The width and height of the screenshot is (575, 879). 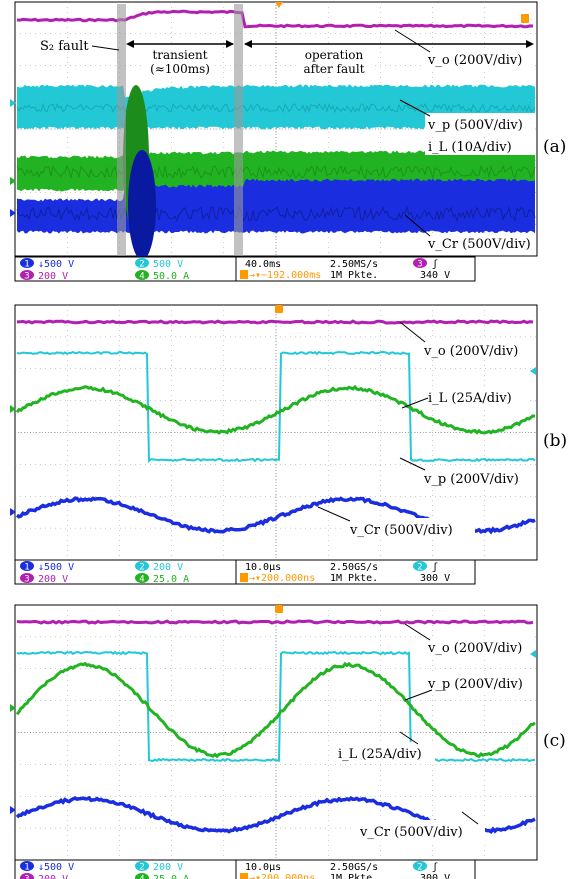 What do you see at coordinates (64, 46) in the screenshot?
I see `fault-label: S₂ fault` at bounding box center [64, 46].